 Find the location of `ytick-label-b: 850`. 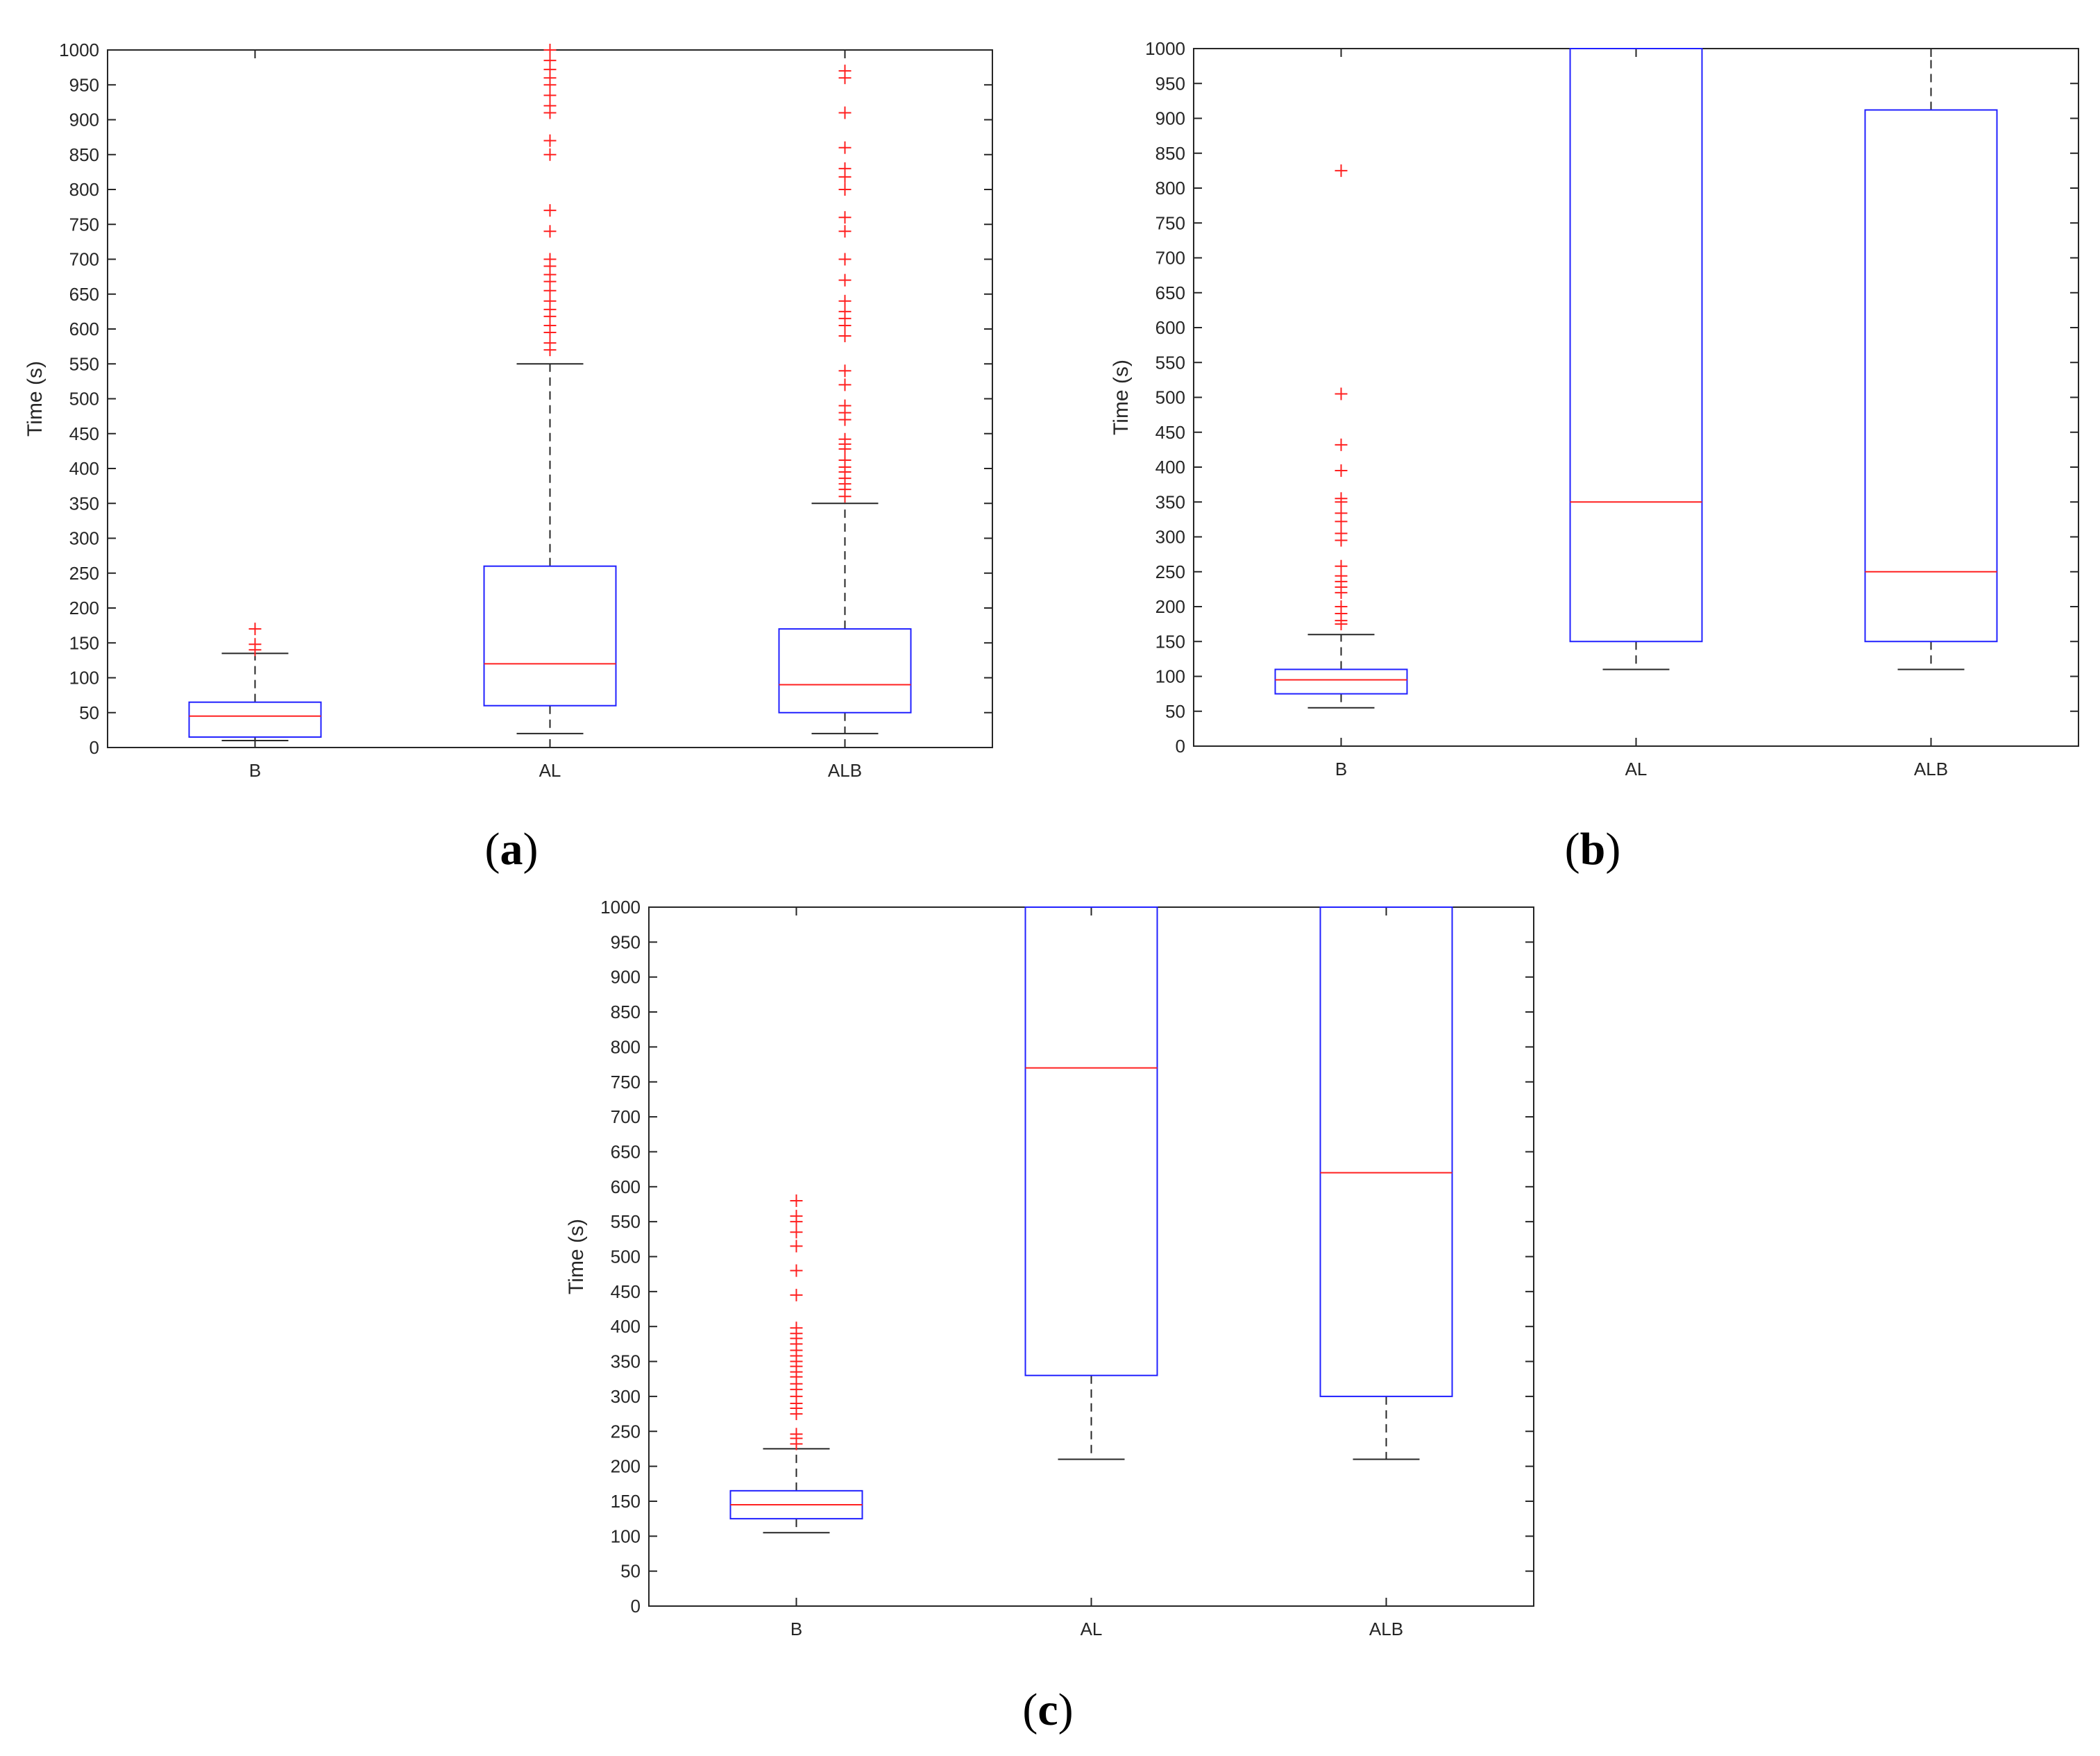

ytick-label-b: 850 is located at coordinates (1170, 153).